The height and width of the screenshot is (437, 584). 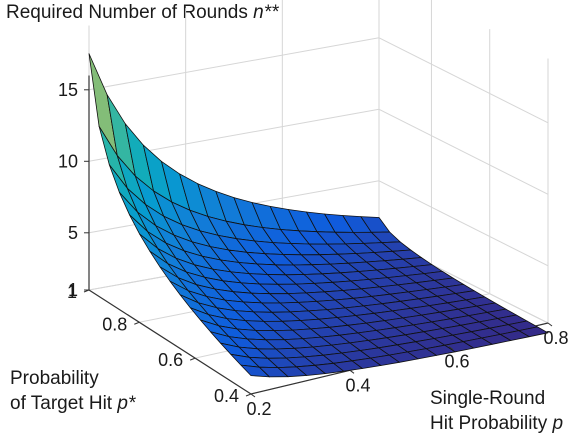 I want to click on y-tick-label: 1, so click(x=72, y=292).